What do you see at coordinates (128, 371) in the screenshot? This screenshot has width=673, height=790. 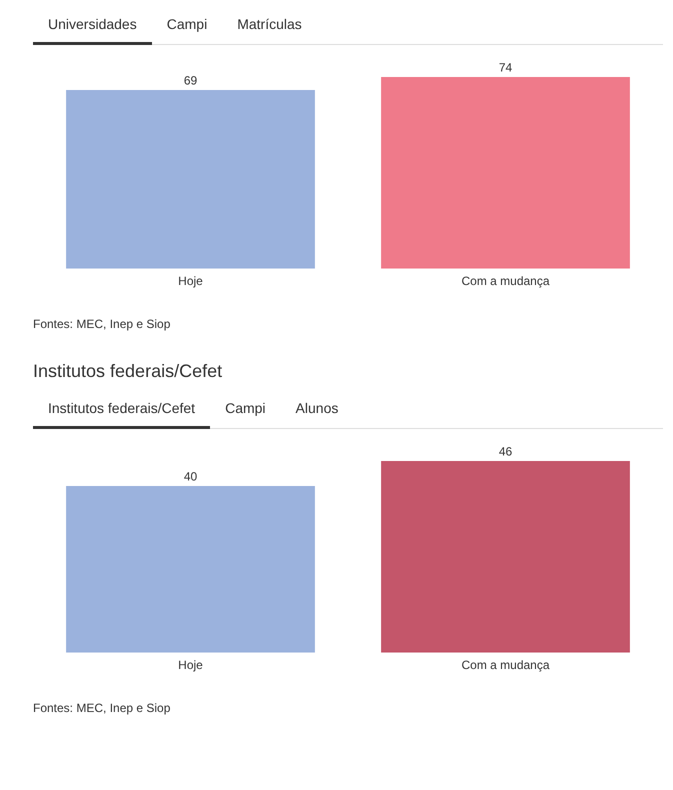 I see `chart-title: Institutos federais/Cefet` at bounding box center [128, 371].